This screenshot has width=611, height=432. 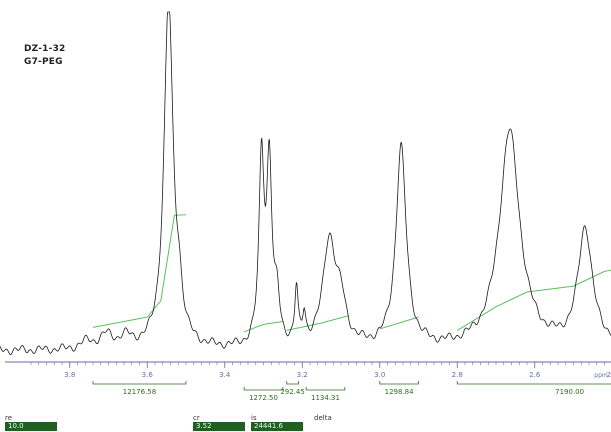 What do you see at coordinates (148, 375) in the screenshot?
I see `axis-tick-label: 3.6` at bounding box center [148, 375].